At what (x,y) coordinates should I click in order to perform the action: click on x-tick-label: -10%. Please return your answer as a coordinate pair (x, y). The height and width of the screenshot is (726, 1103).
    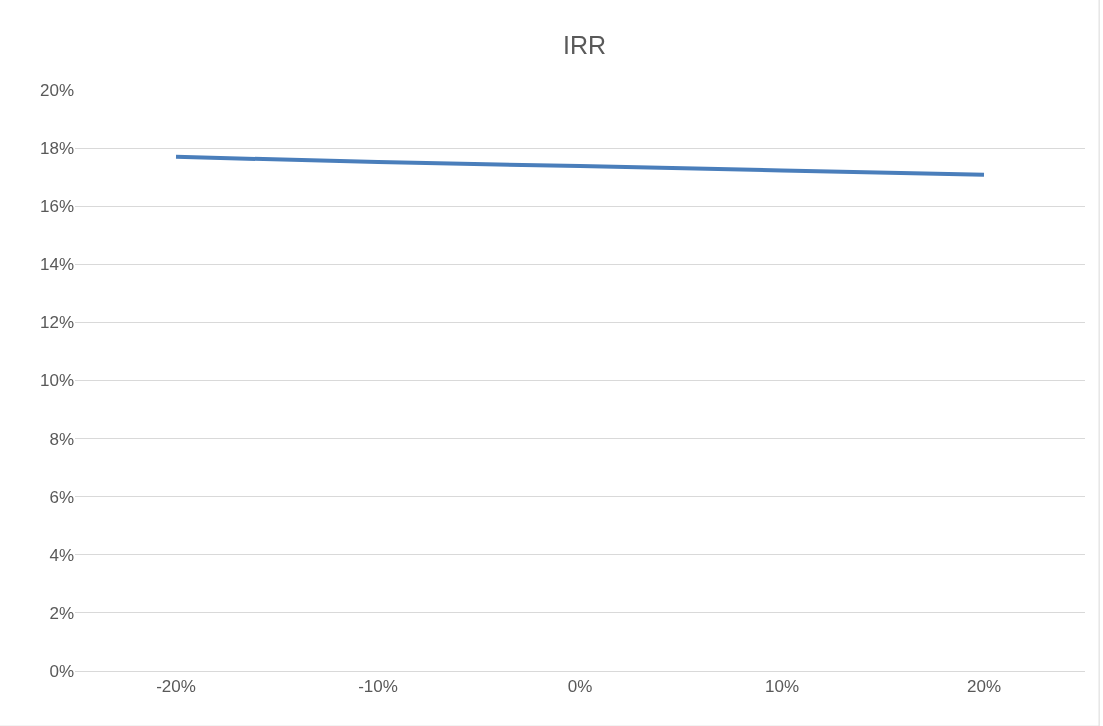
    Looking at the image, I should click on (378, 687).